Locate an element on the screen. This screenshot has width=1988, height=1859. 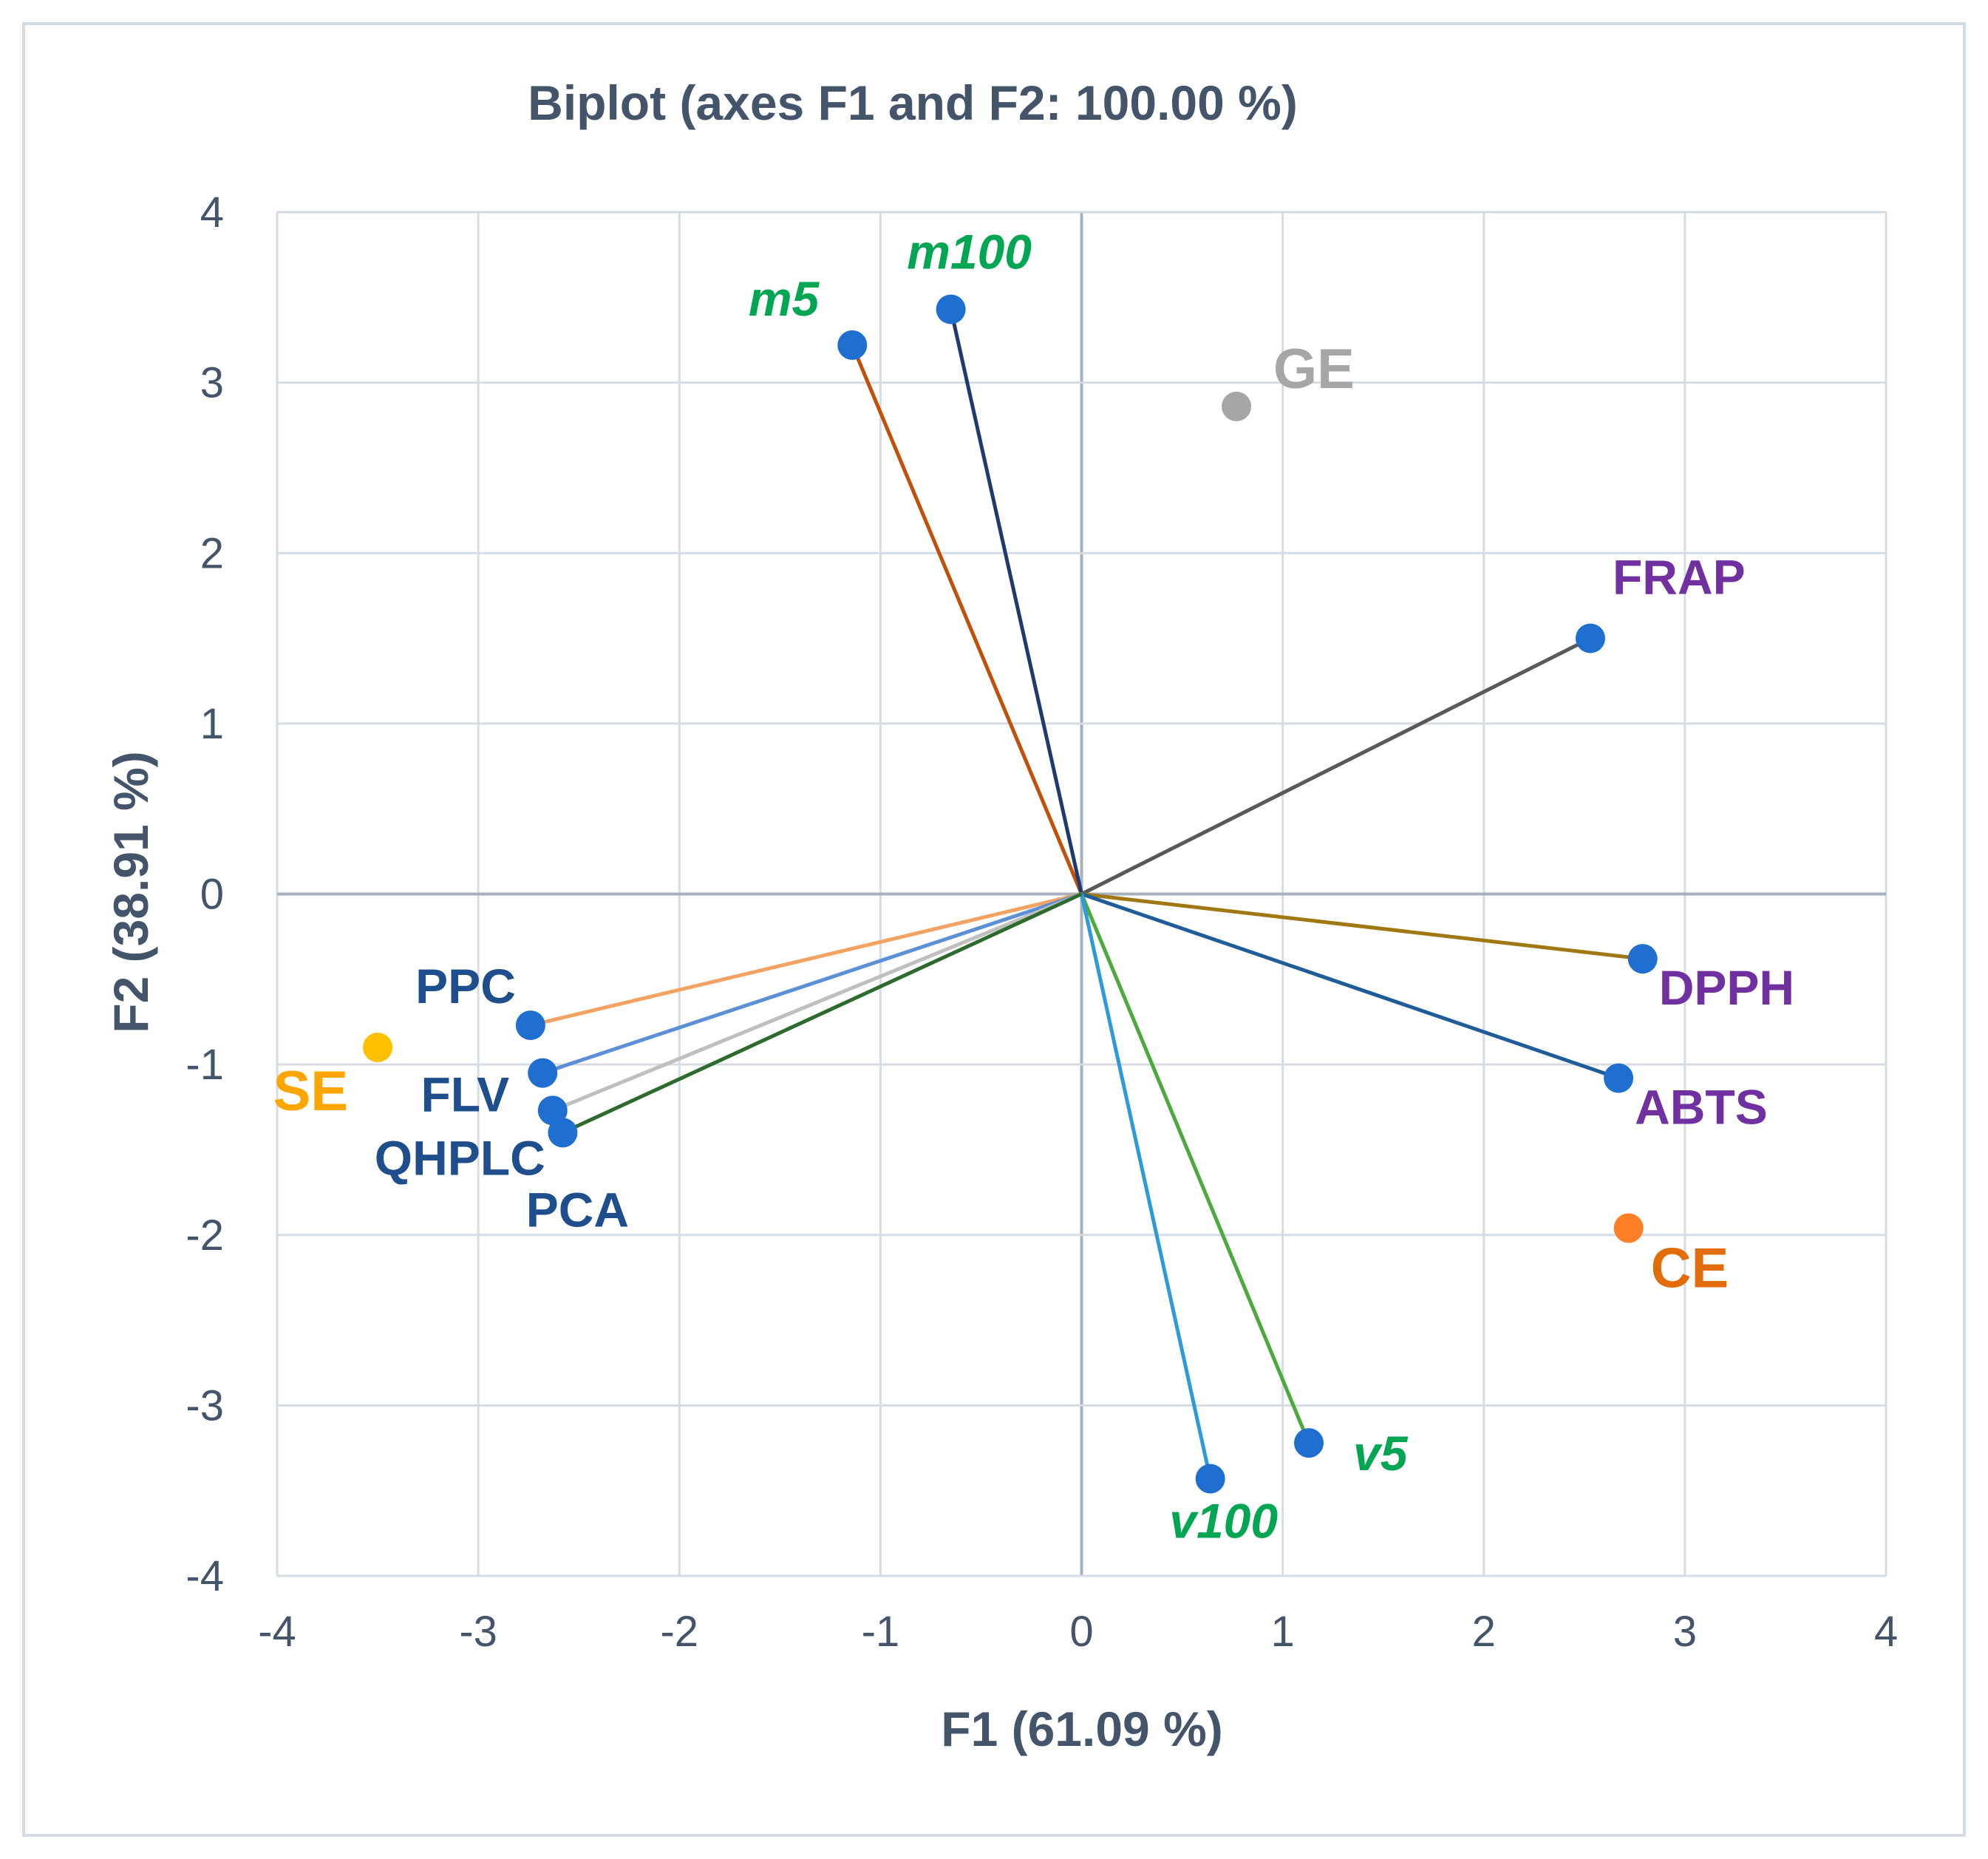
y-tick-label: -2 is located at coordinates (205, 1235).